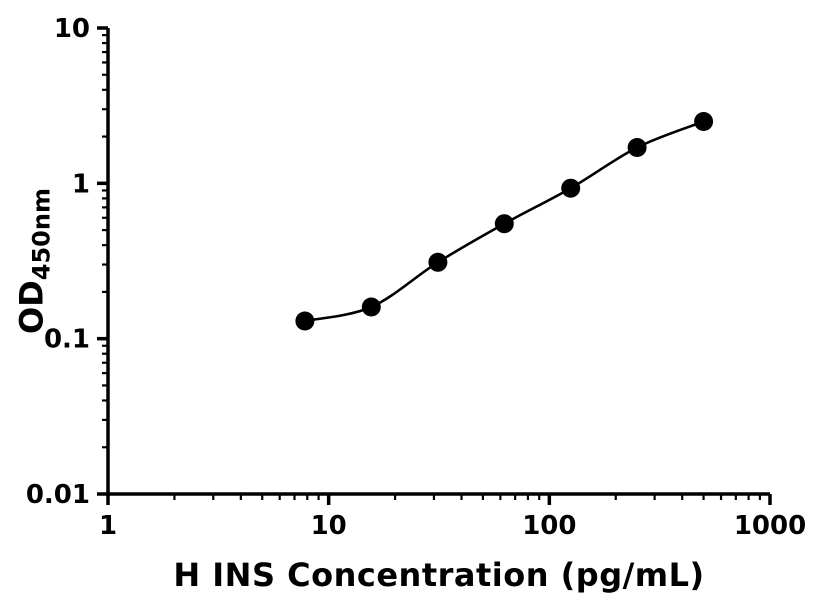 This screenshot has height=612, width=816. Describe the element at coordinates (58, 495) in the screenshot. I see `y-tick-label: 0.01` at that location.